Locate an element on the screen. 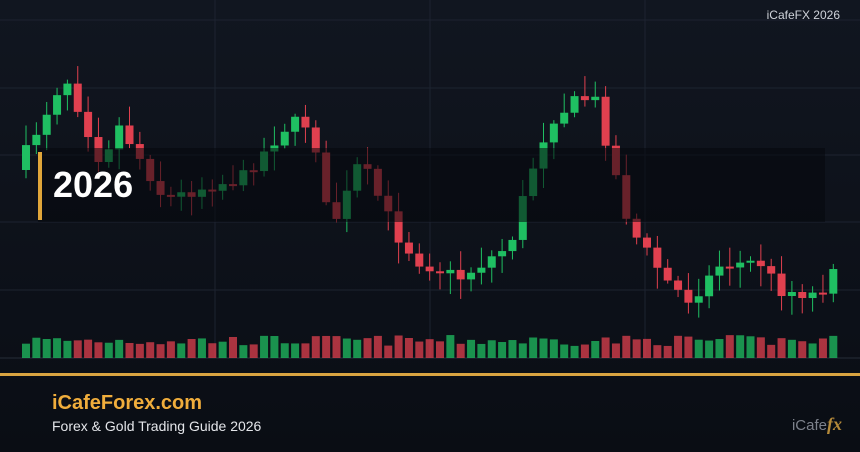 This screenshot has width=860, height=452. year-panel: 2026 is located at coordinates (431, 185).